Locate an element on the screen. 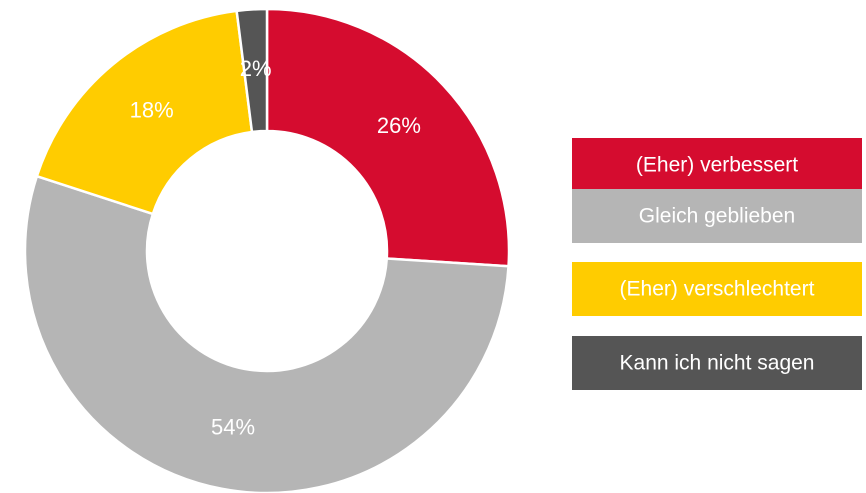 This screenshot has height=493, width=866. slice-label: 2% is located at coordinates (256, 68).